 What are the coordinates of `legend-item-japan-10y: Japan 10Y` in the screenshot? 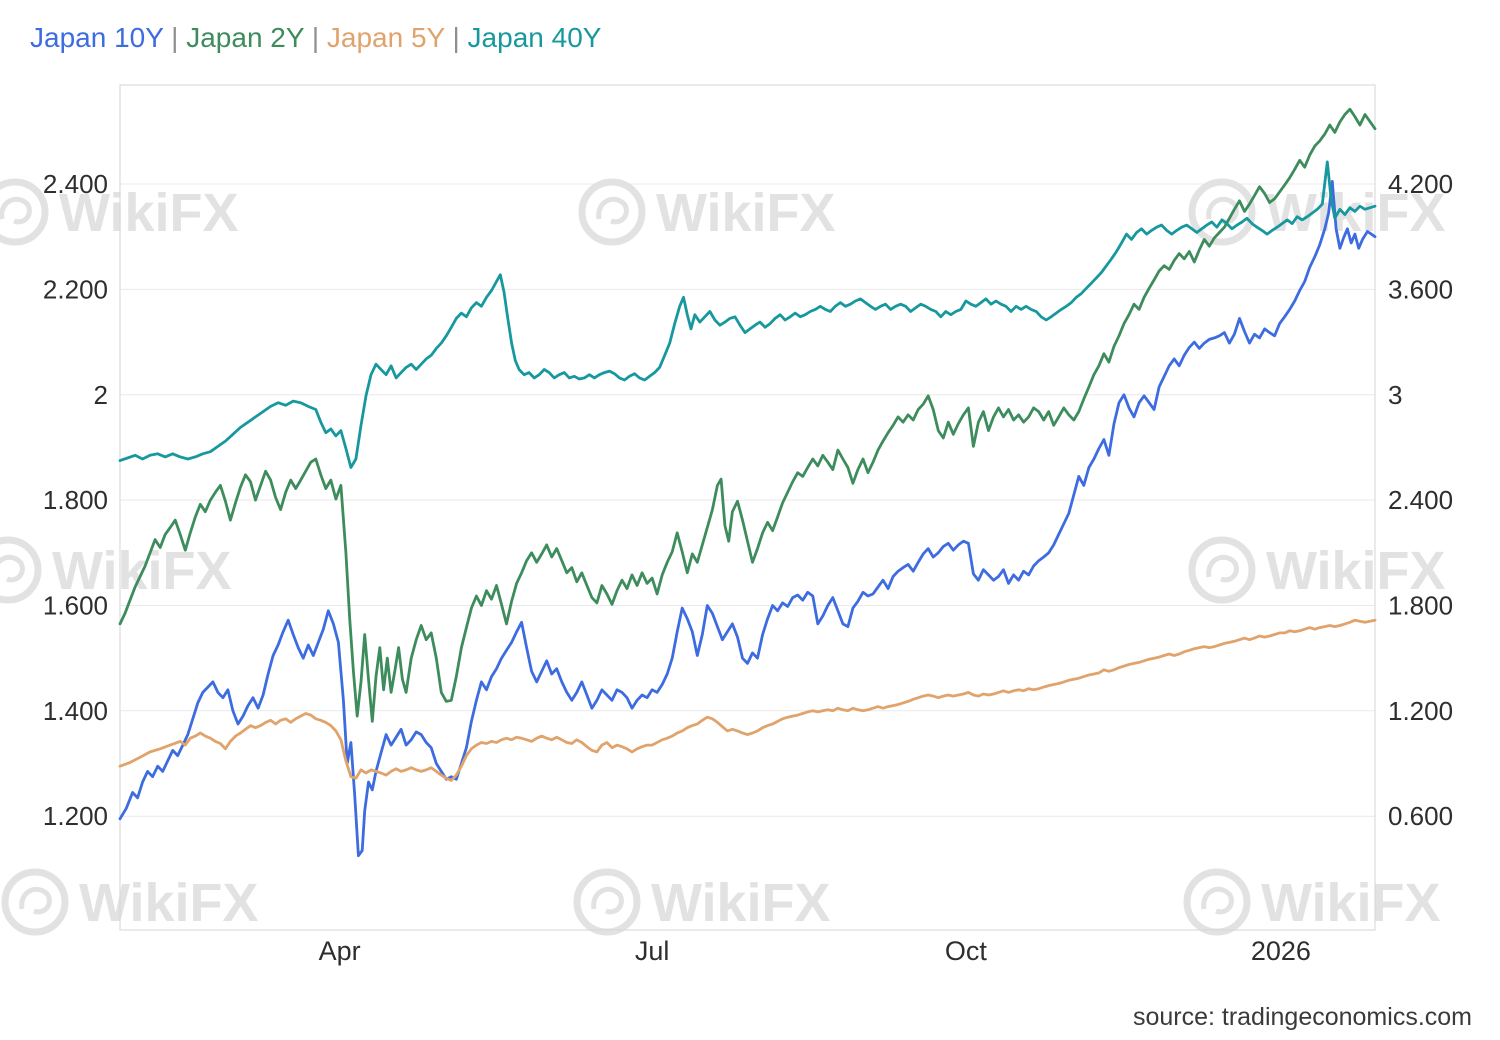 It's located at (97, 37).